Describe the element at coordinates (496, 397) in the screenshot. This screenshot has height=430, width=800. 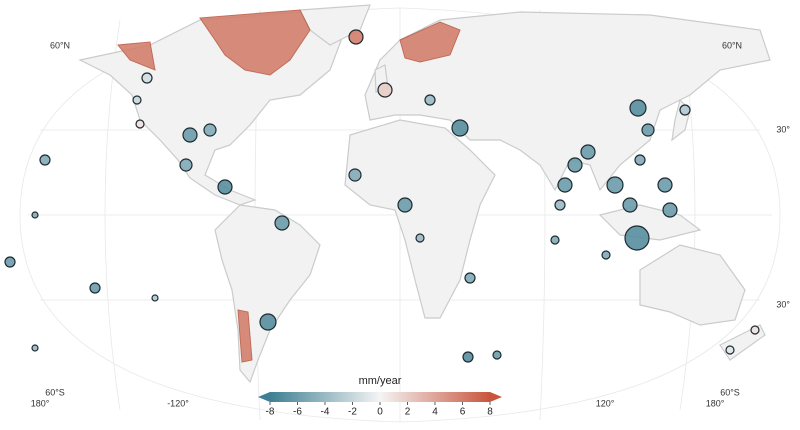
I see `colorbar-arrow-high` at that location.